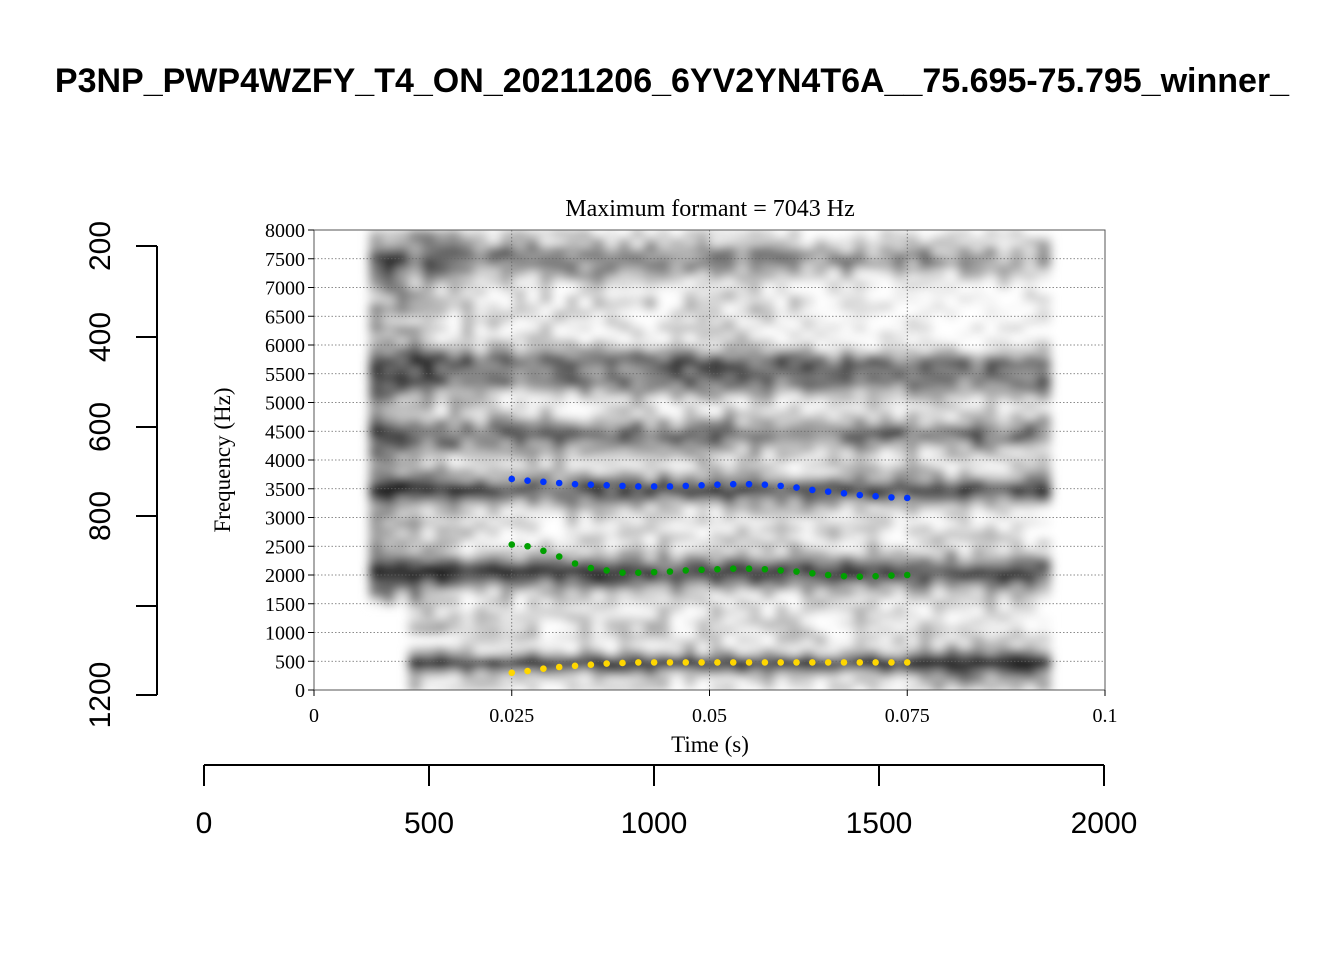  I want to click on y-tick-label: 1500, so click(285, 605).